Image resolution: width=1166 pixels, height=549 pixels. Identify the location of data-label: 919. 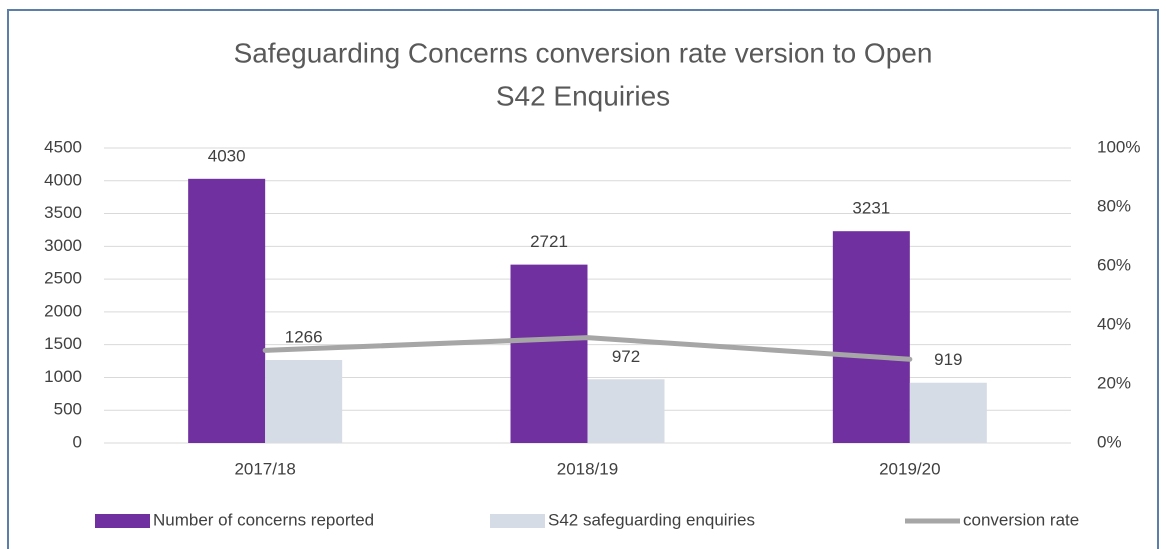
(948, 359).